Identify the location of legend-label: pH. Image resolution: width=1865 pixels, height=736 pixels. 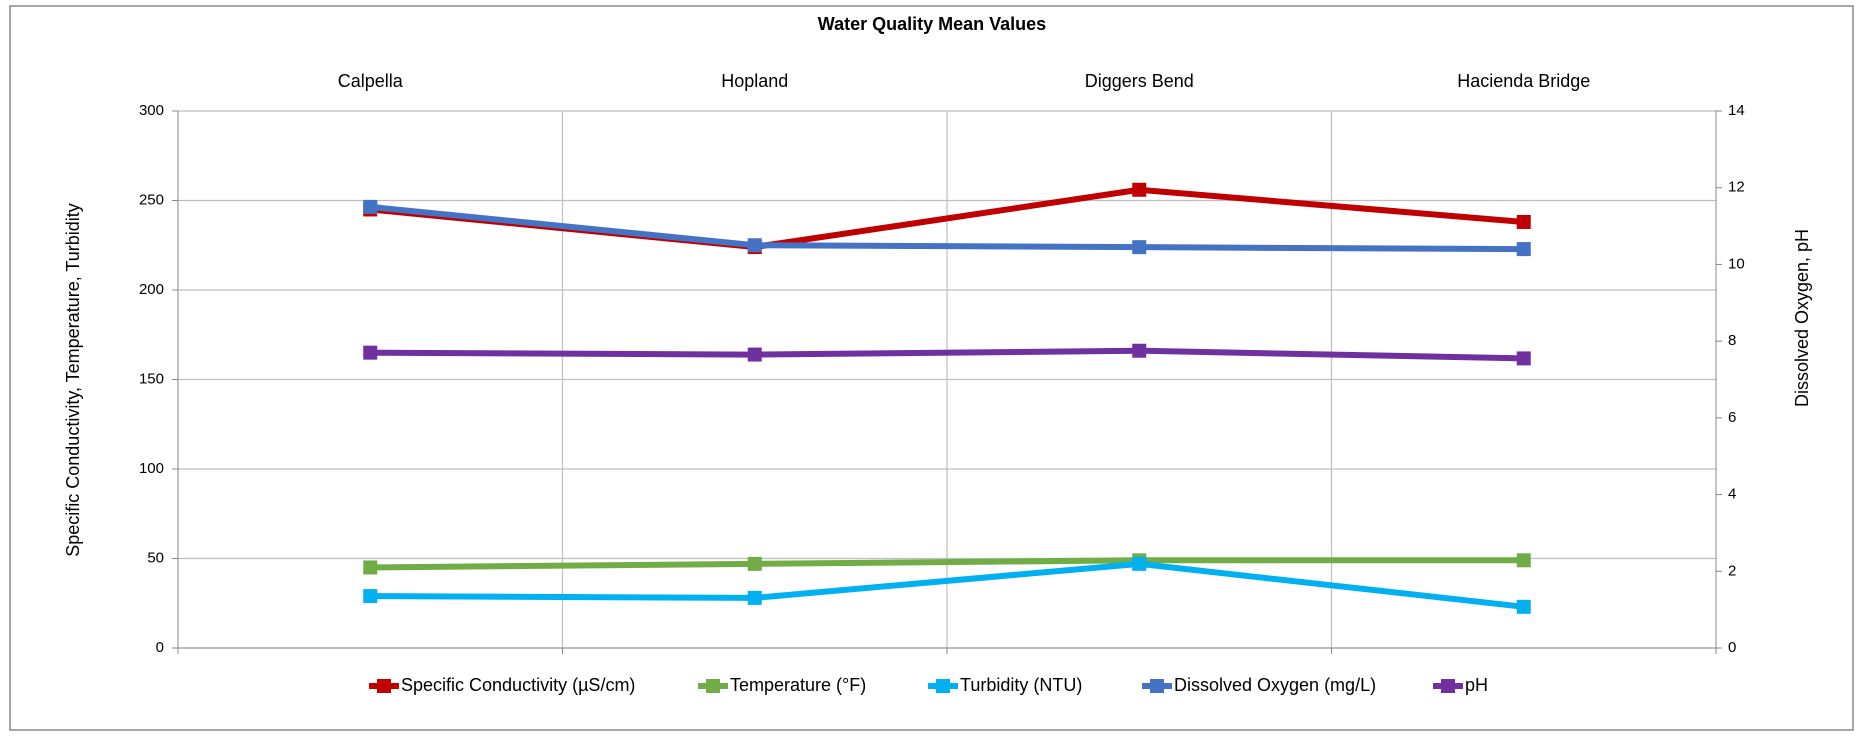
(1476, 685).